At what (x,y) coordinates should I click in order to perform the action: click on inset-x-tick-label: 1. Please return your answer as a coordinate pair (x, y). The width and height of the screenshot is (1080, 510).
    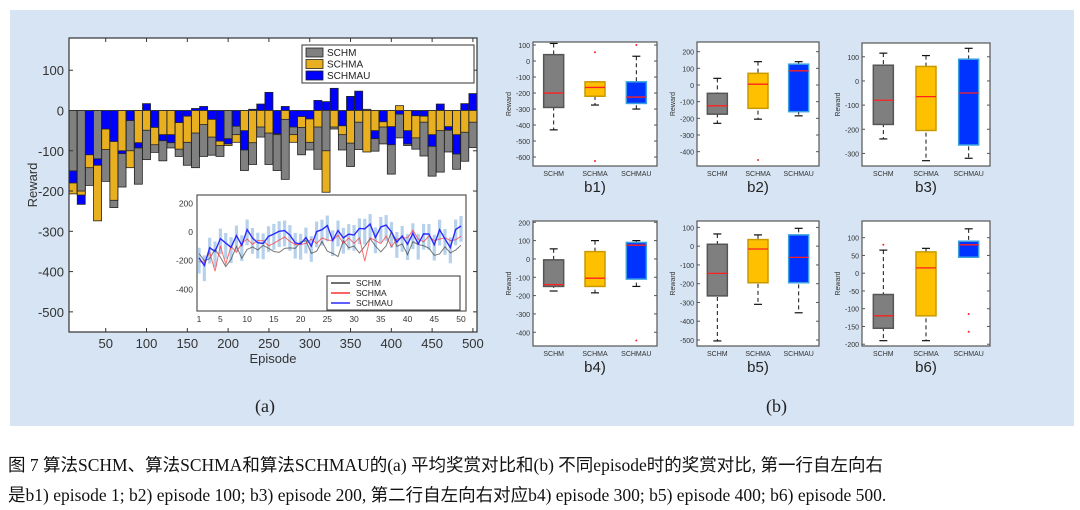
    Looking at the image, I should click on (199, 319).